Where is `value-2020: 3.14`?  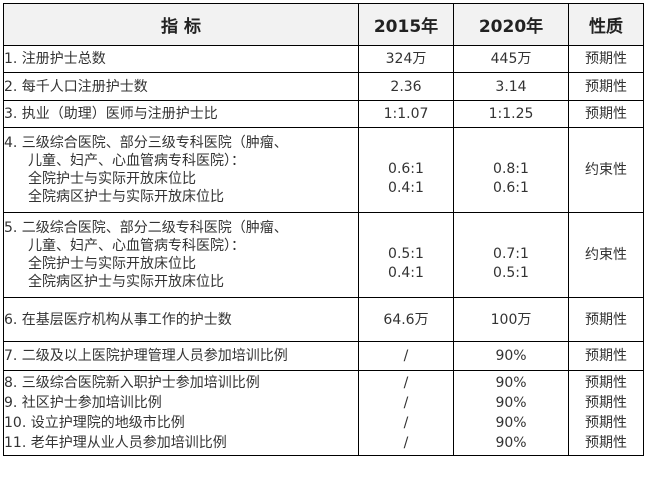
value-2020: 3.14 is located at coordinates (511, 86).